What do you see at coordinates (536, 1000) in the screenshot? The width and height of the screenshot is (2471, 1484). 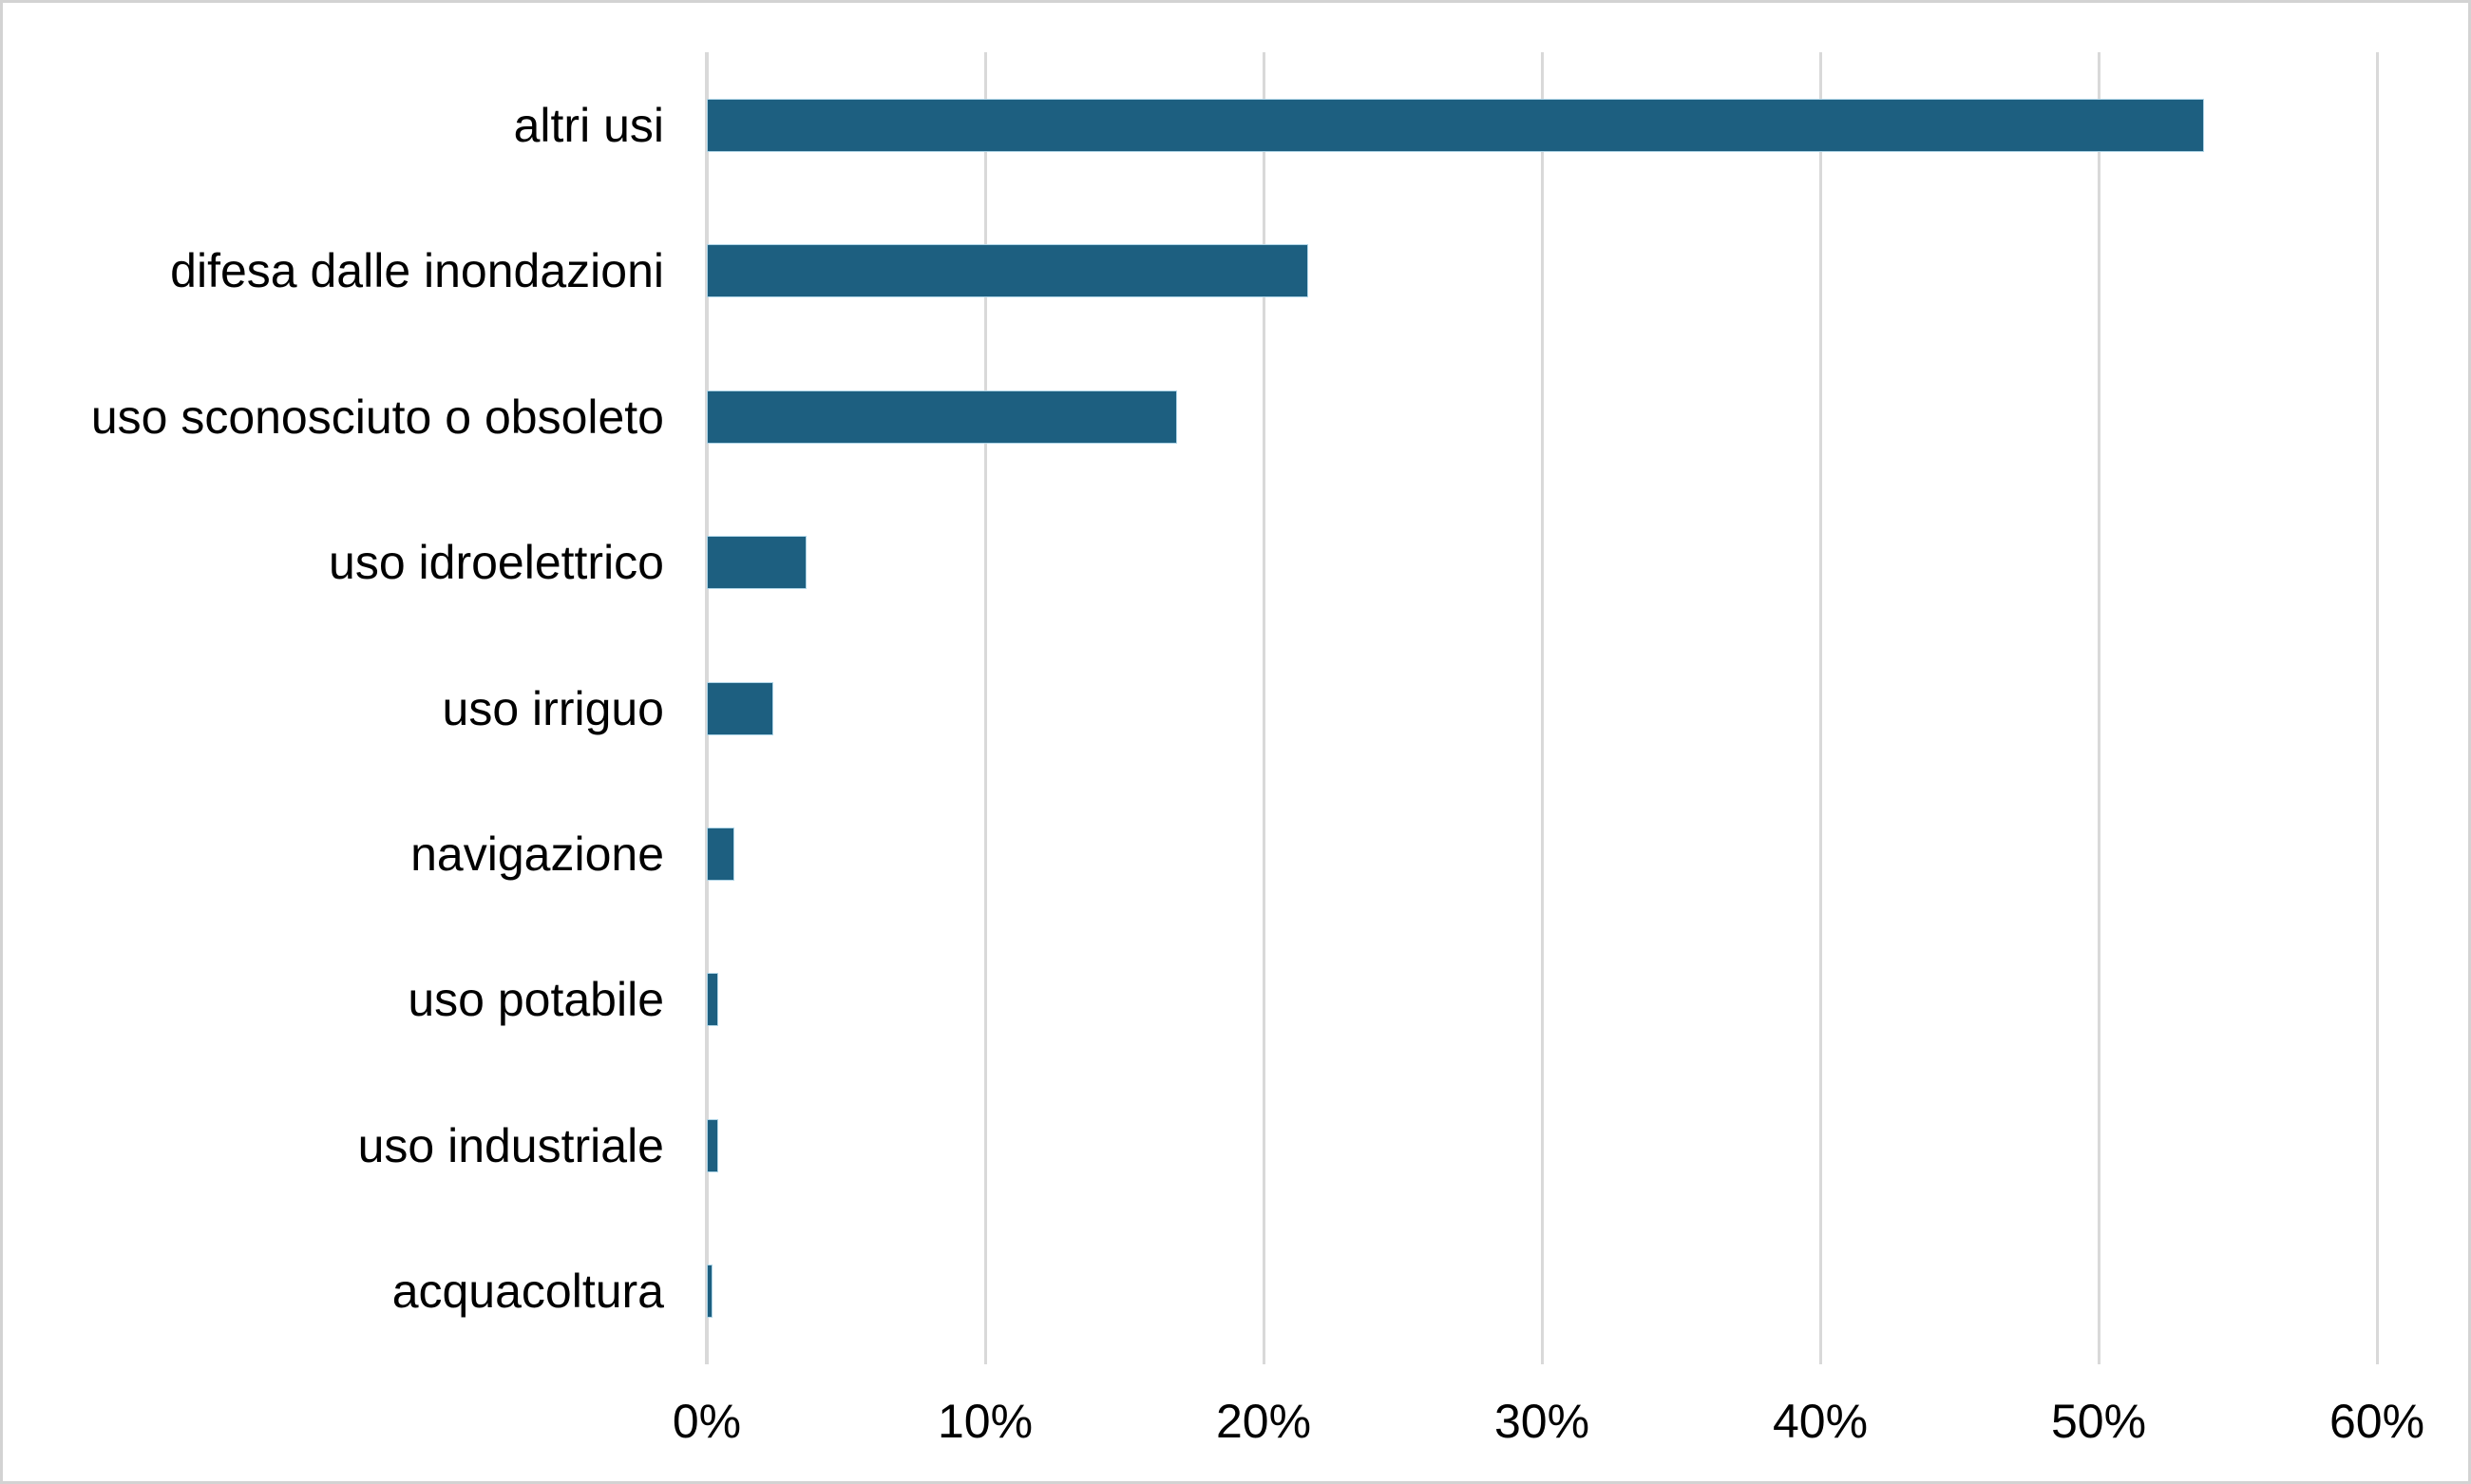 I see `category-label-uso-potabile: uso potabile` at bounding box center [536, 1000].